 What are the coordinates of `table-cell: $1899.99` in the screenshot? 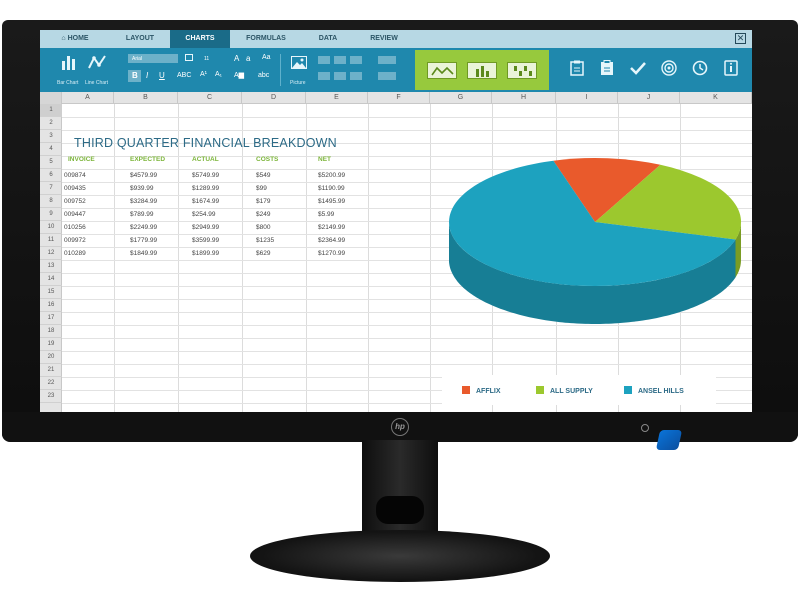 It's located at (206, 253).